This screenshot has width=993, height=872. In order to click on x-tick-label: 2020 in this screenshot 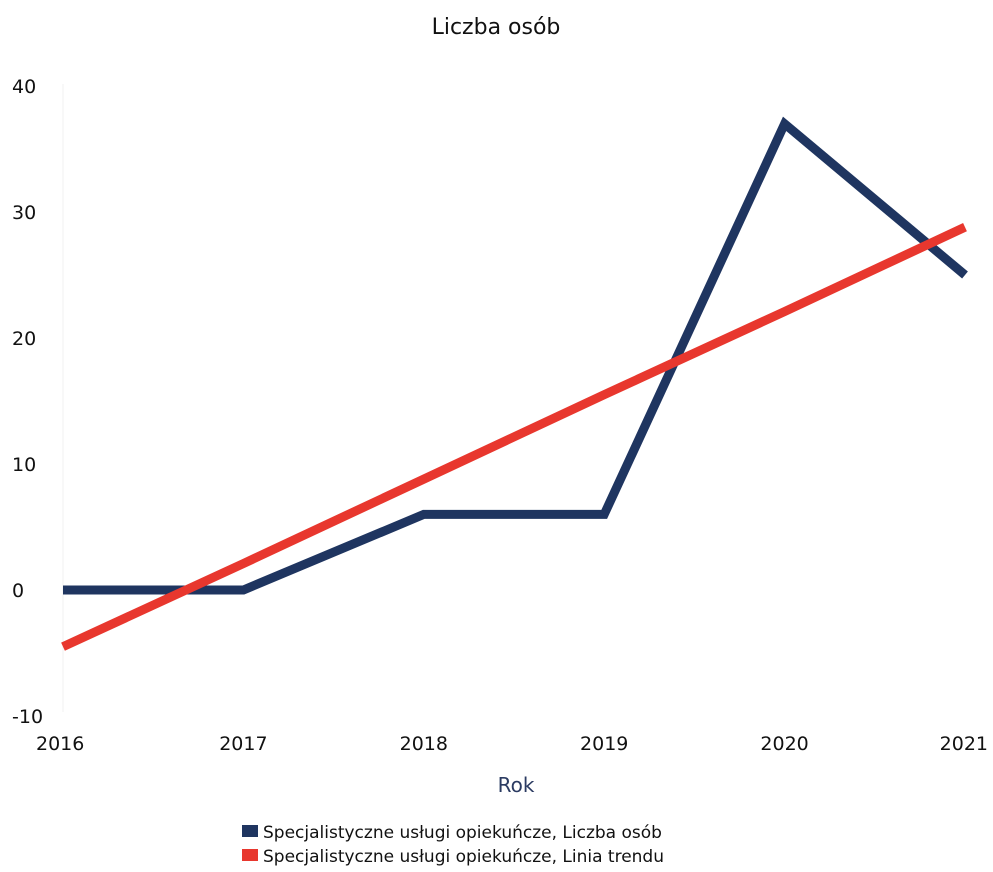, I will do `click(784, 744)`.